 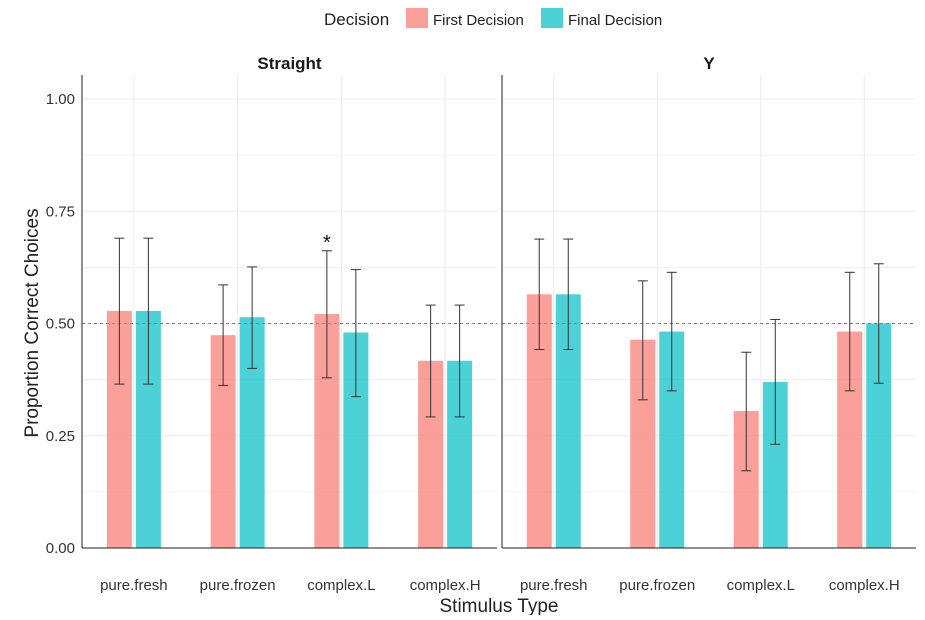 I want to click on y-axis-label: Proportion Correct Choices, so click(x=32, y=322).